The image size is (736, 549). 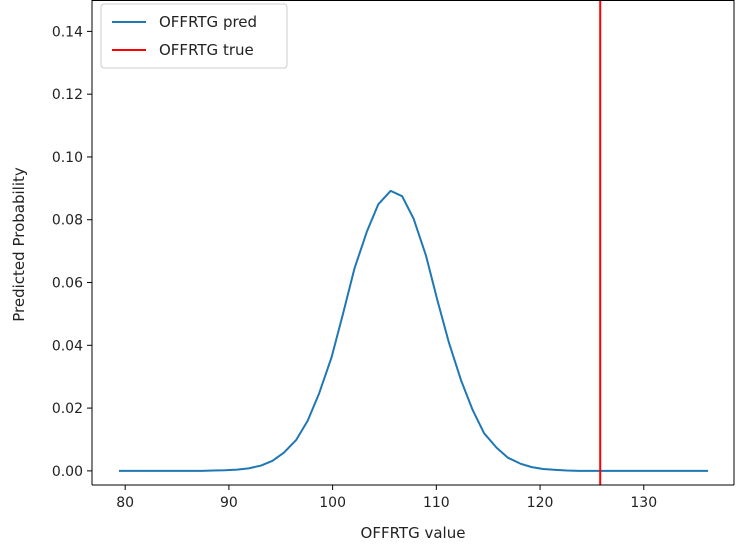 What do you see at coordinates (67, 409) in the screenshot?
I see `y-tick-label: 0.02` at bounding box center [67, 409].